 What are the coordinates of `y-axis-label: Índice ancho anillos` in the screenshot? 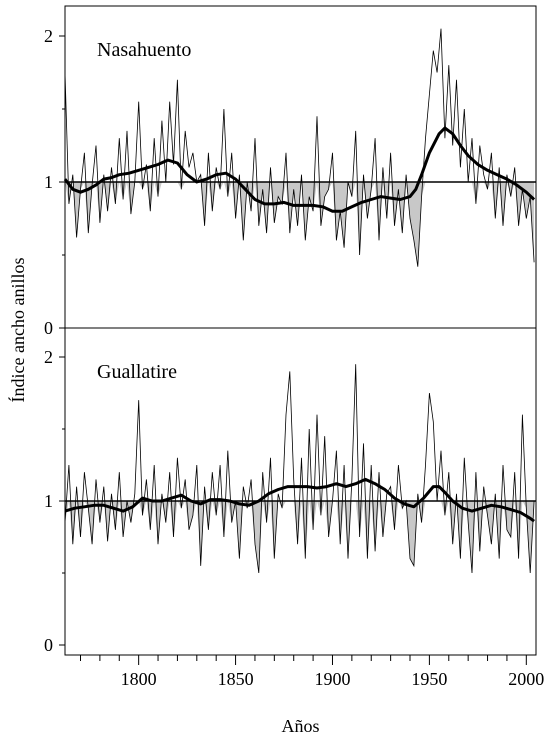 It's located at (17, 330).